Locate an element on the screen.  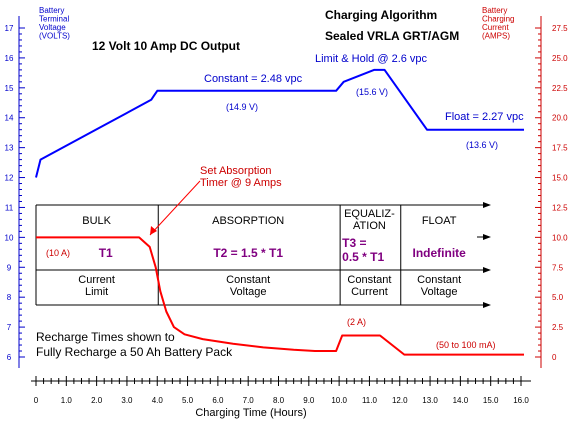
annotation-limit-hold: Limit & Hold @ 2.6 vpc is located at coordinates (371, 59).